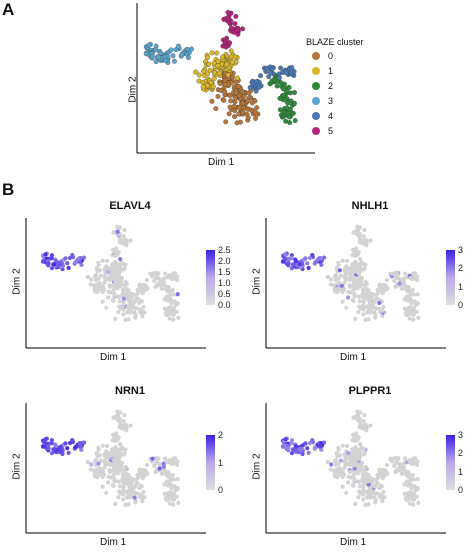  I want to click on colorbar-tick-label: 1, so click(221, 462).